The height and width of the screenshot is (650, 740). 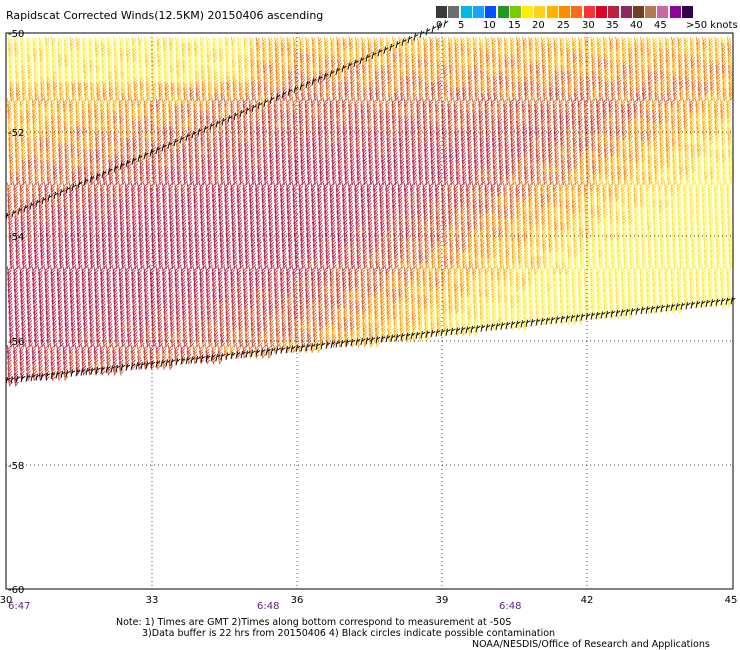 I want to click on scale-label: 10, so click(x=489, y=25).